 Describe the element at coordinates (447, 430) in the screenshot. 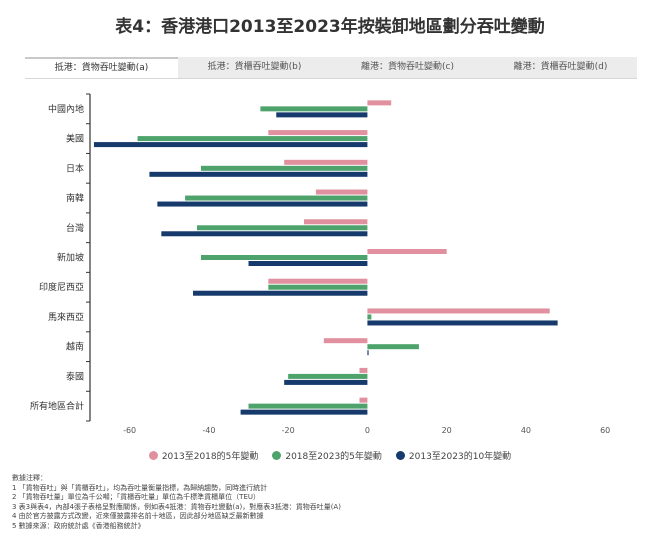

I see `x-tick-label: 20` at that location.